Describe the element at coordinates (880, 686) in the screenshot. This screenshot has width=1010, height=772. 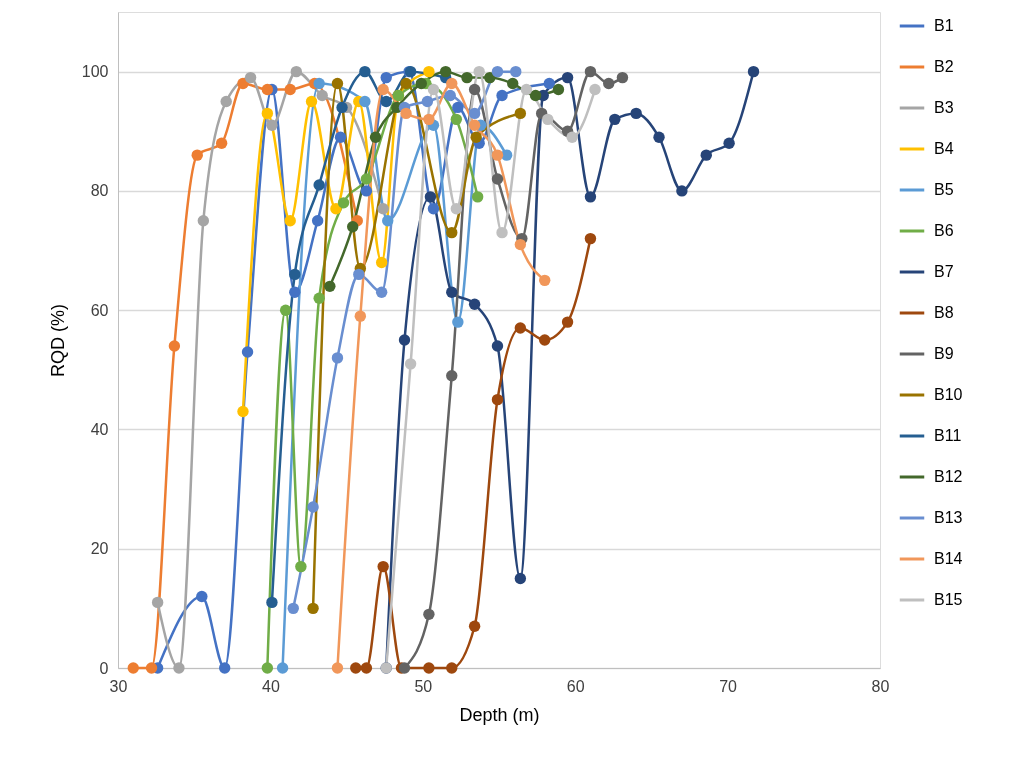
I see `x-tick-label: 80` at that location.